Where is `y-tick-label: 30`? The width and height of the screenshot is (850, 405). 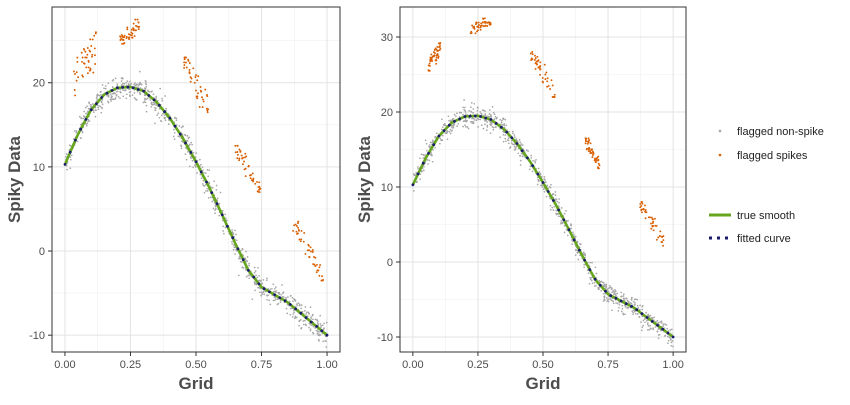 y-tick-label: 30 is located at coordinates (387, 38).